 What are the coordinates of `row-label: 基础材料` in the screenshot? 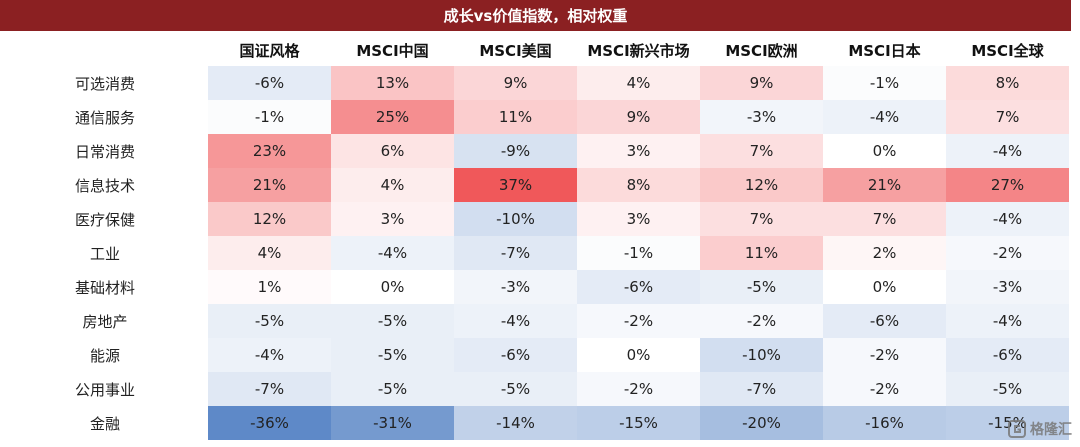 It's located at (104, 287).